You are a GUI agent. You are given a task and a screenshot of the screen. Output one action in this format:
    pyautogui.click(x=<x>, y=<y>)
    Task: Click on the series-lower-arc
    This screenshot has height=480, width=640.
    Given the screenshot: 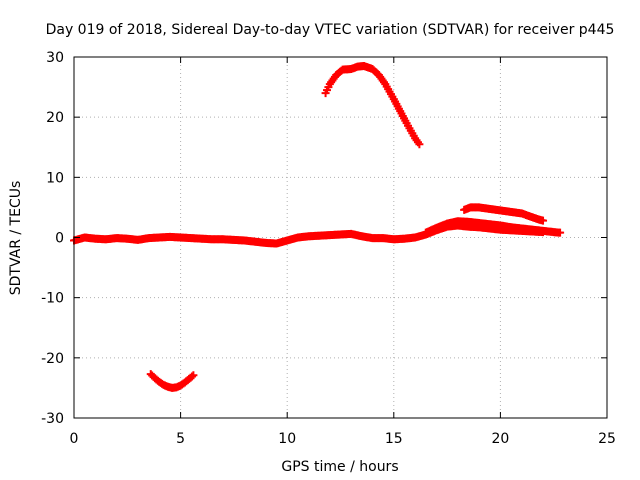 What is the action you would take?
    pyautogui.click(x=172, y=381)
    